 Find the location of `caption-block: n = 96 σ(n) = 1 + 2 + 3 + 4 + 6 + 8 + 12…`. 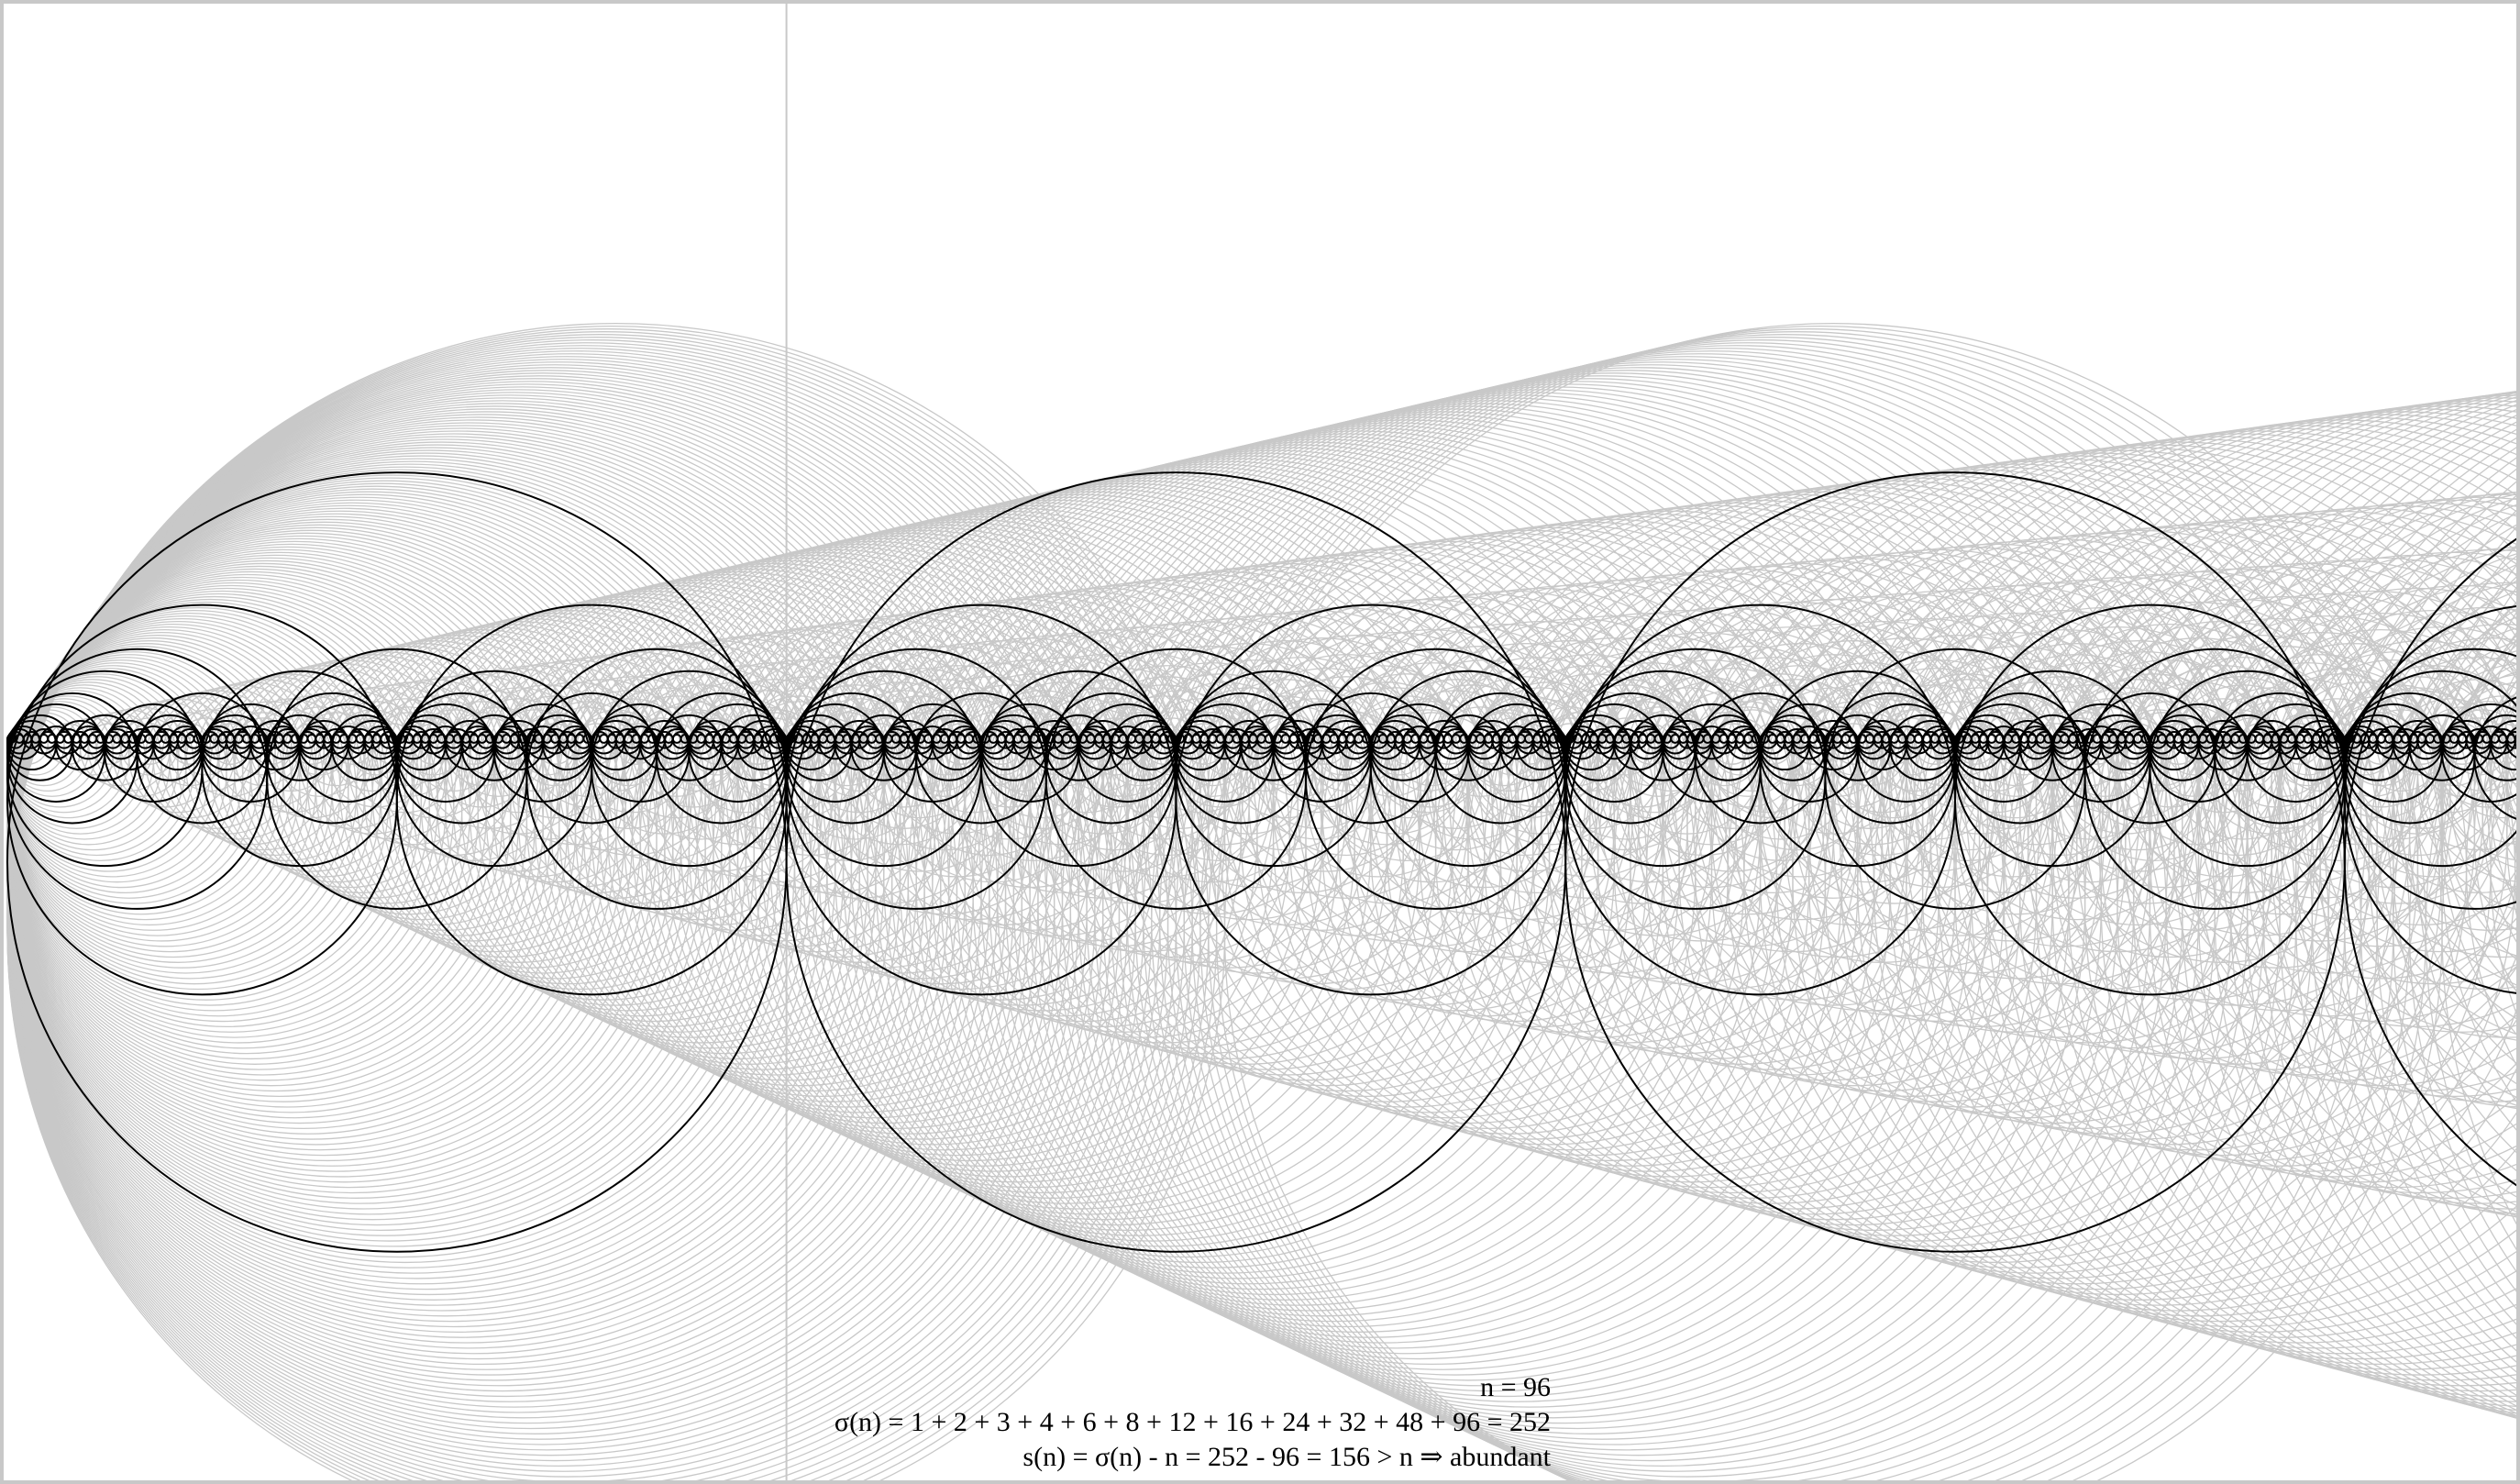

caption-block: n = 96 σ(n) = 1 + 2 + 3 + 4 + 6 + 8 + 12… is located at coordinates (1192, 1422).